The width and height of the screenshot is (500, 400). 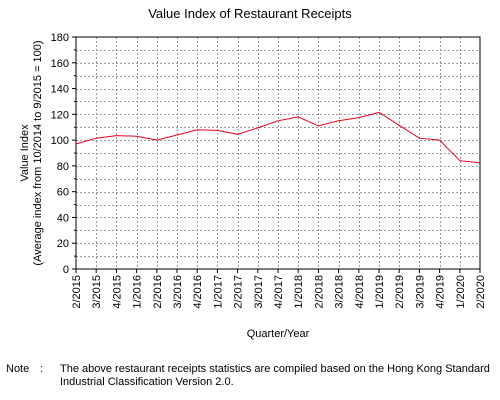 What do you see at coordinates (319, 292) in the screenshot?
I see `x-tick-label: 2/2018` at bounding box center [319, 292].